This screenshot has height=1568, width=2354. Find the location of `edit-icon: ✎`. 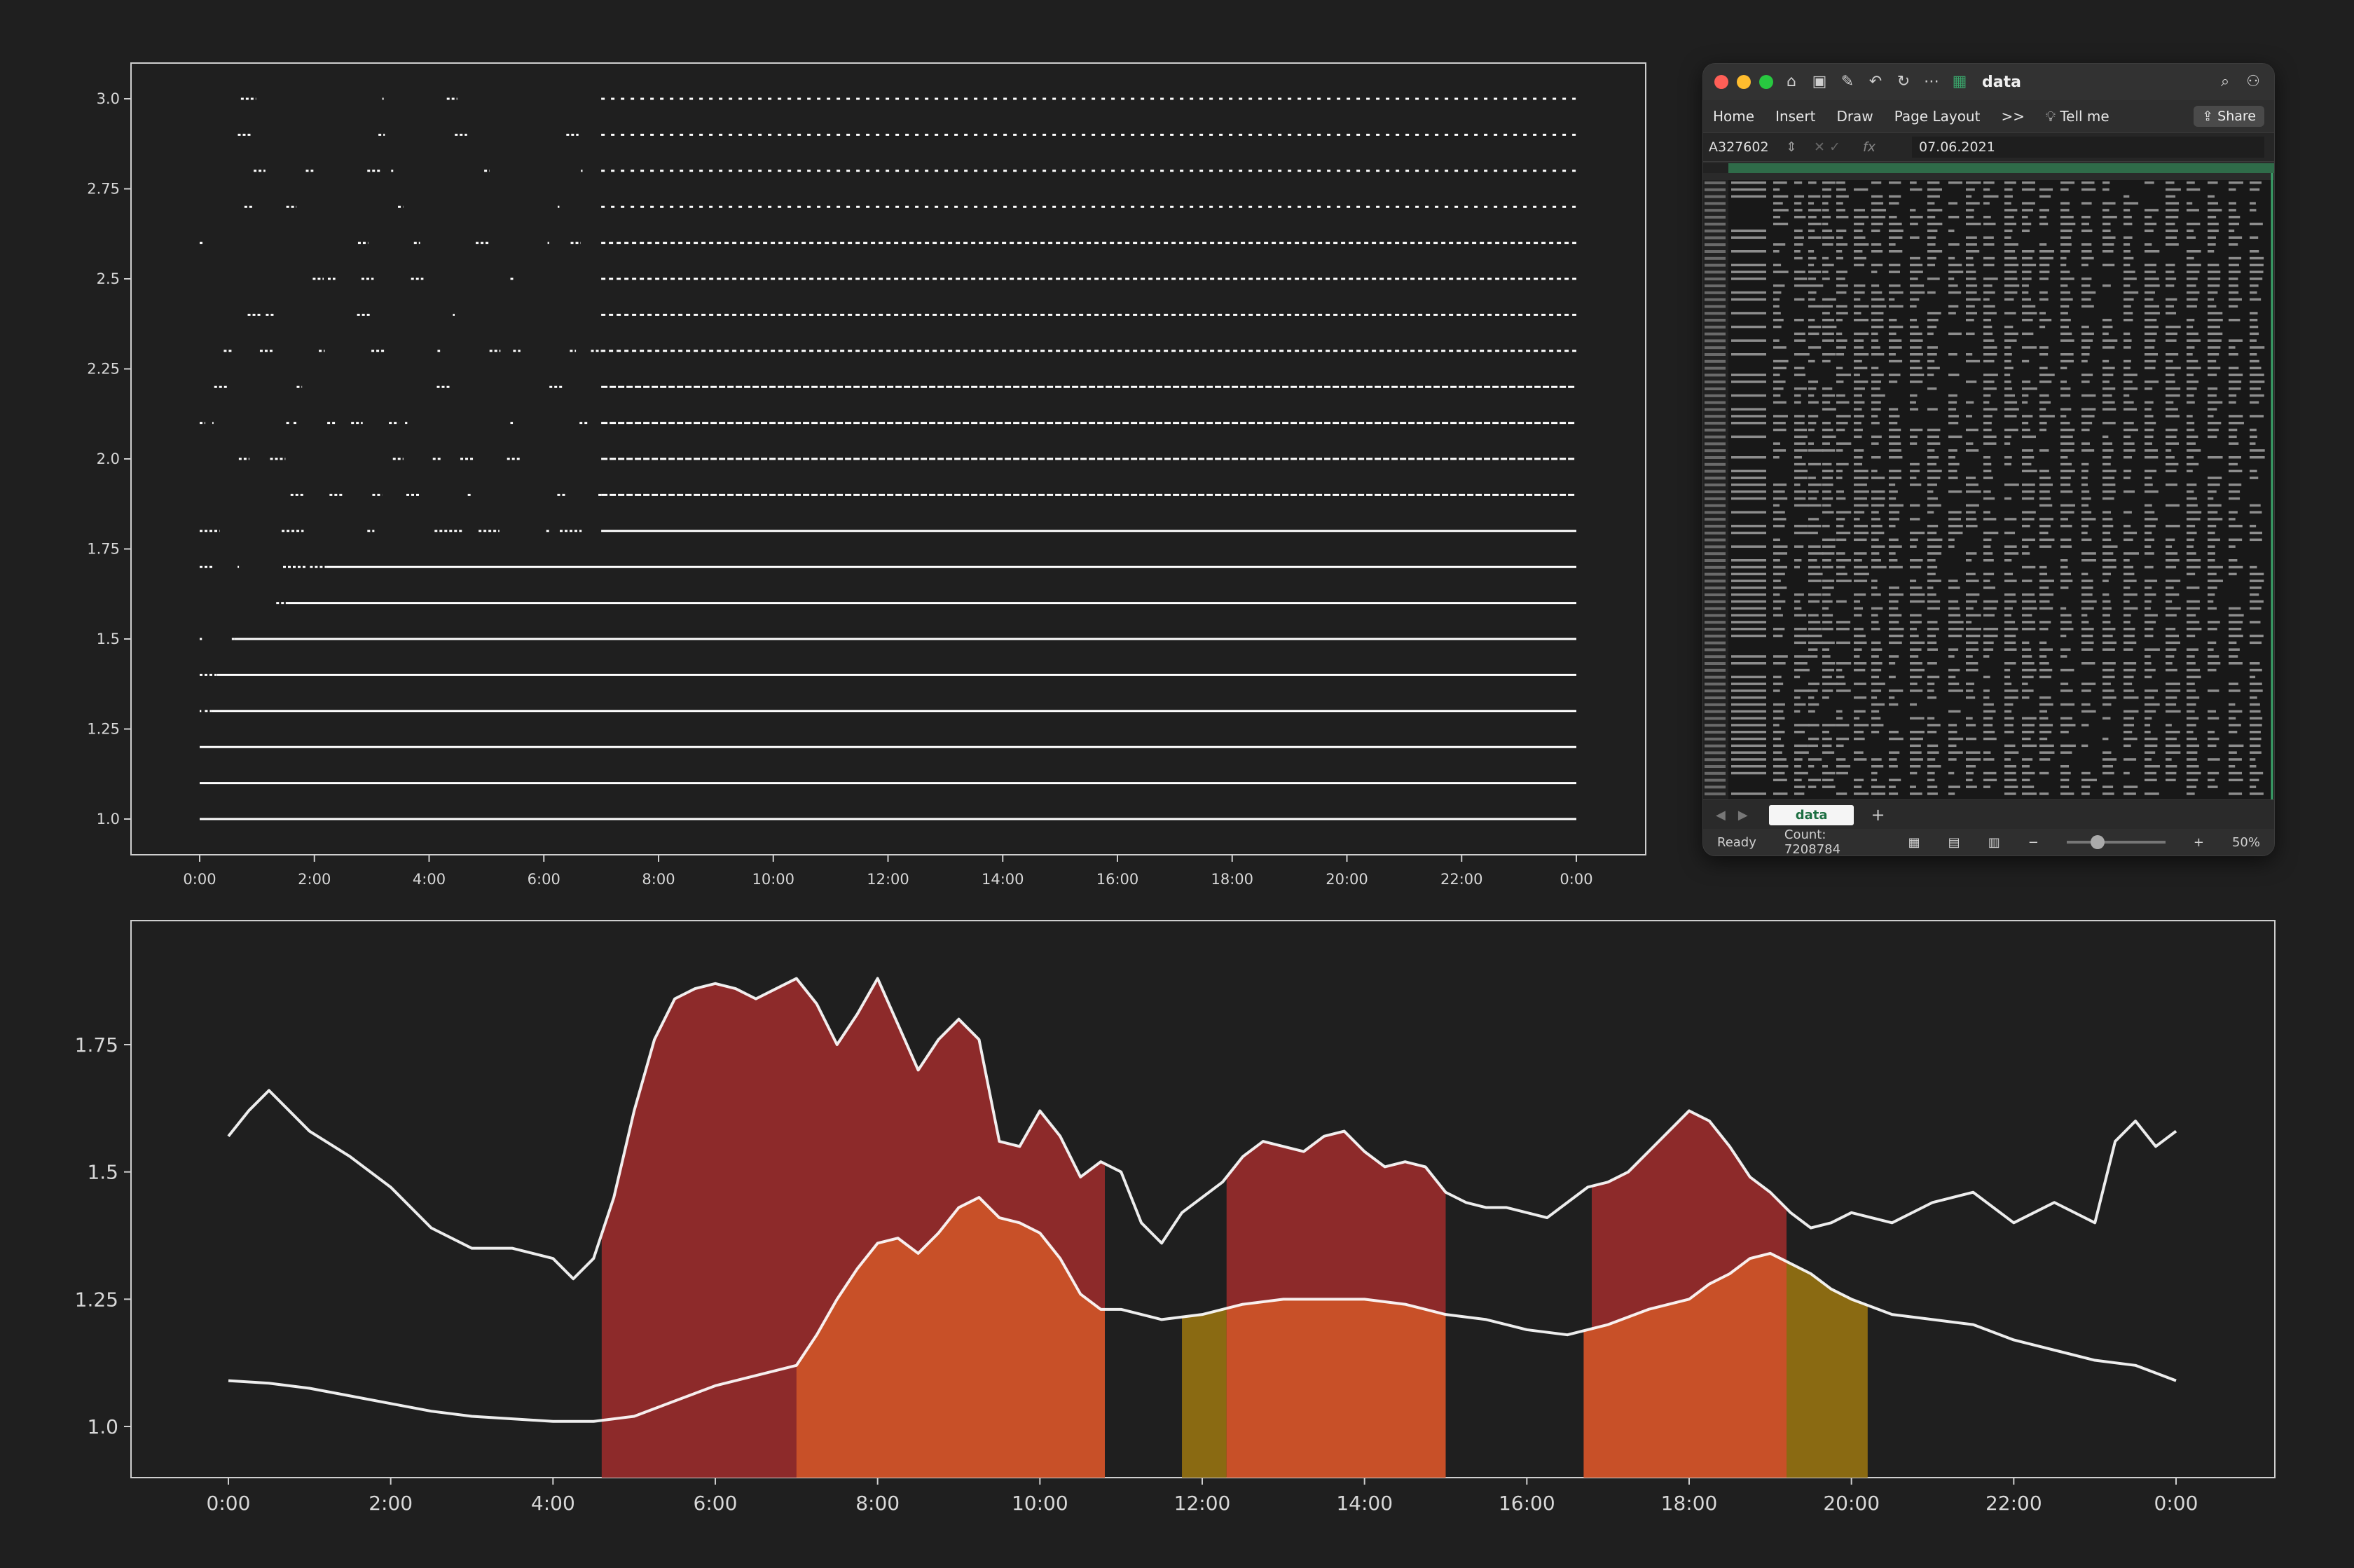

edit-icon: ✎ is located at coordinates (1847, 81).